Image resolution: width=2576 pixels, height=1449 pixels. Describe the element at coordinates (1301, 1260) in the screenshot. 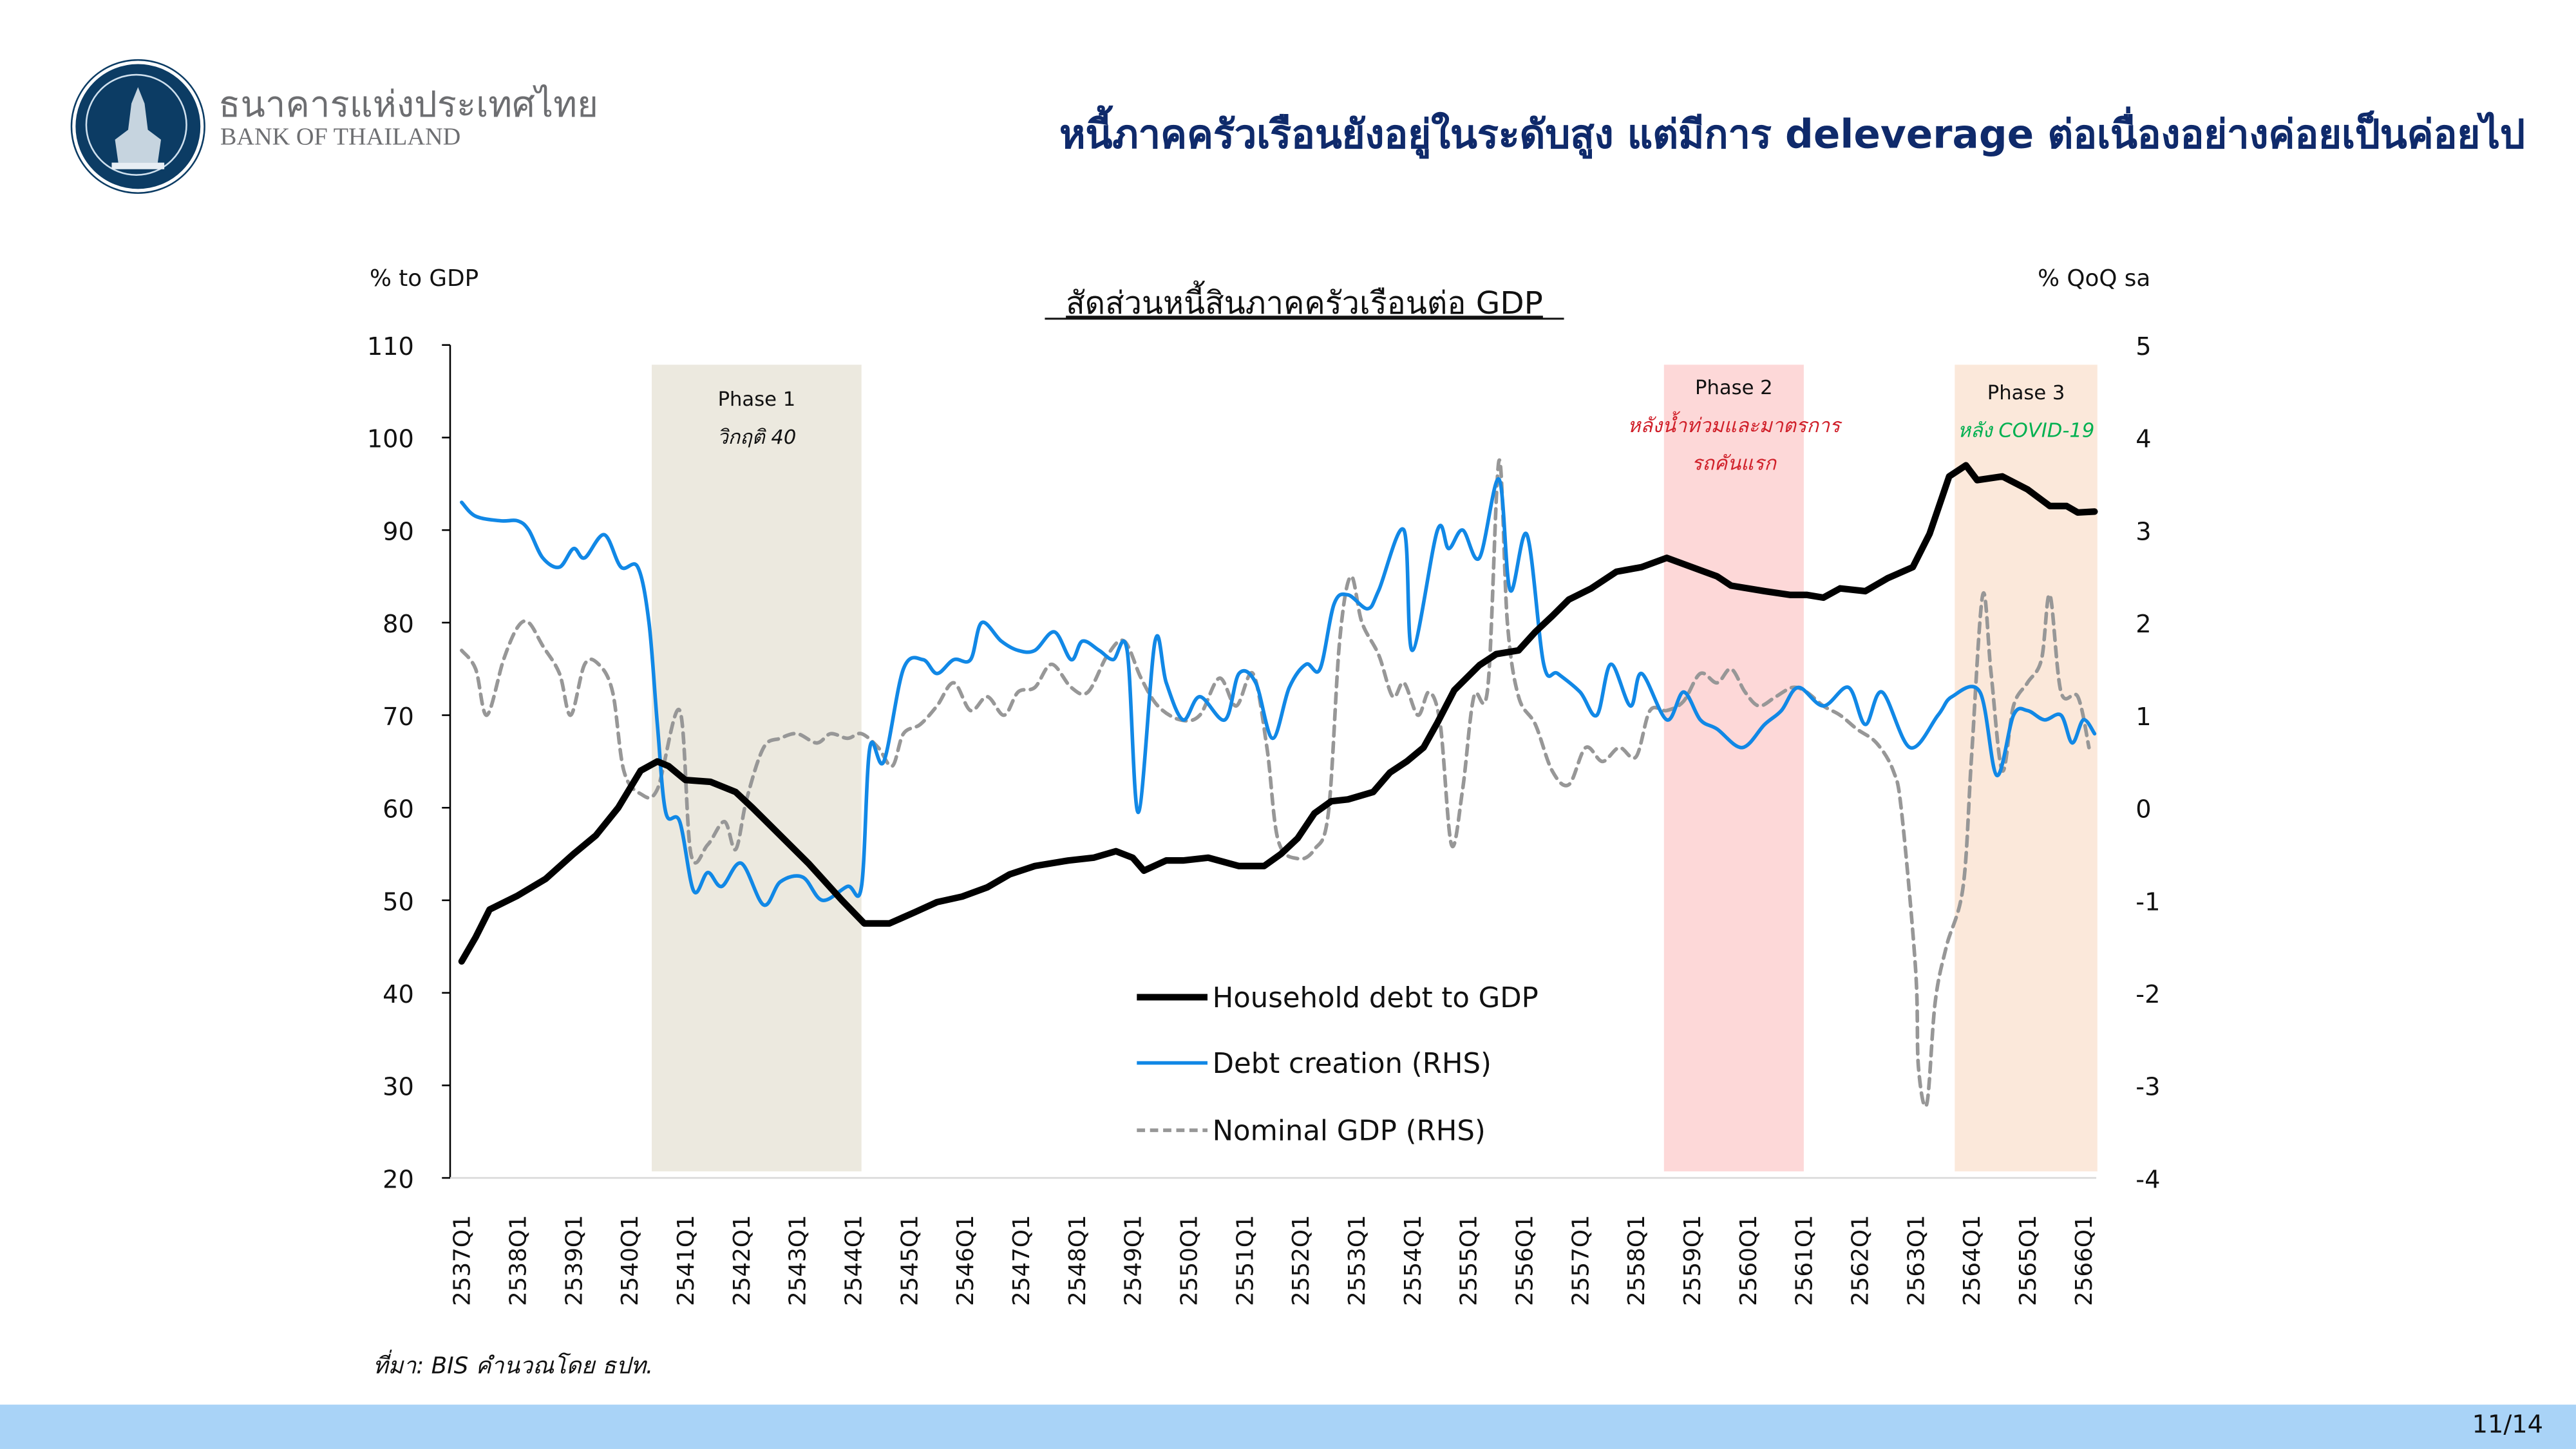

I see `x-tick-label: 2552Q1` at that location.